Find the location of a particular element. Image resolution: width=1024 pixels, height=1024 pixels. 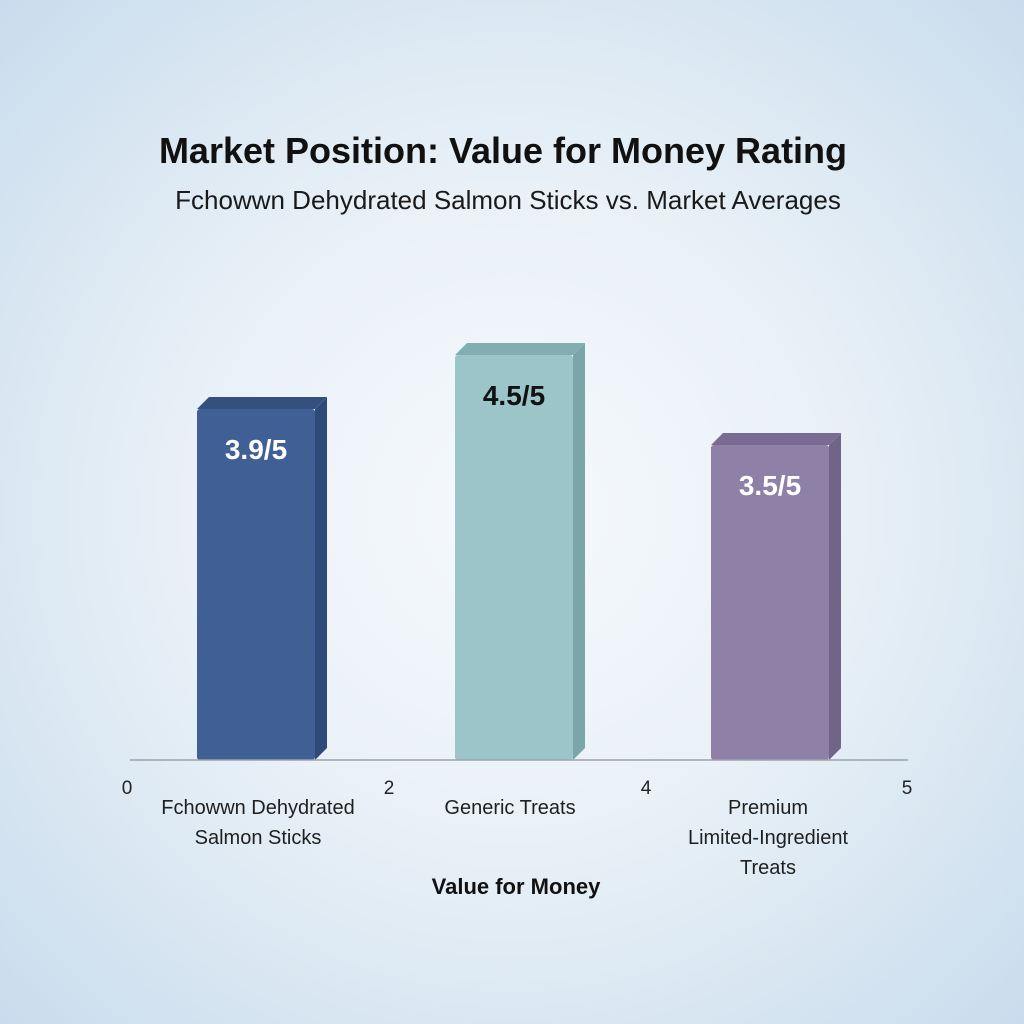

category-label: Fchowwn Dehydrated Salmon Sticks is located at coordinates (257, 823).